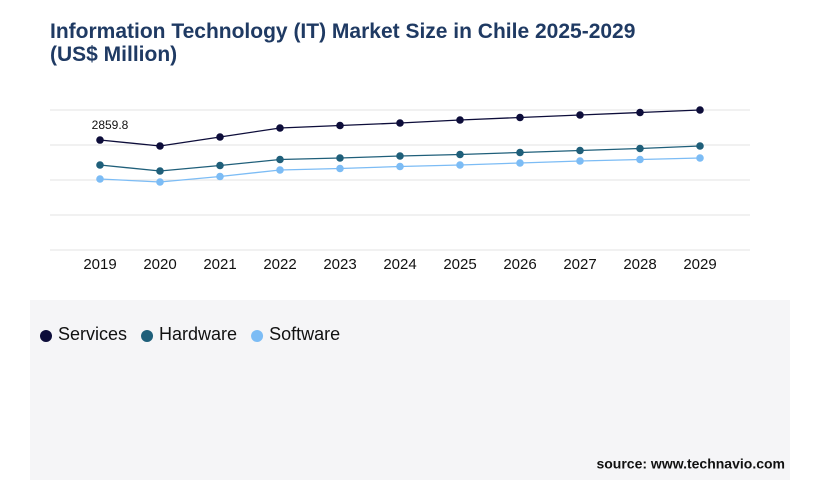  I want to click on x-tick-label: 2023, so click(339, 264).